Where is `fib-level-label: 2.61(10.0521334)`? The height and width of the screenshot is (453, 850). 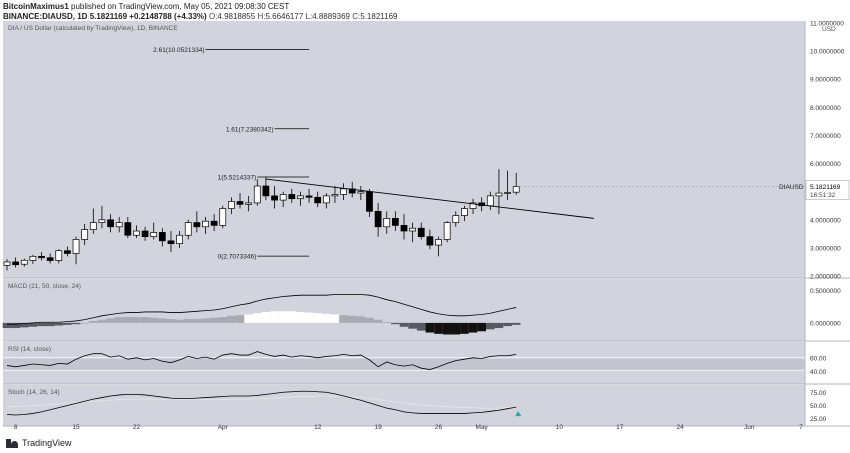
fib-level-label: 2.61(10.0521334) is located at coordinates (178, 50).